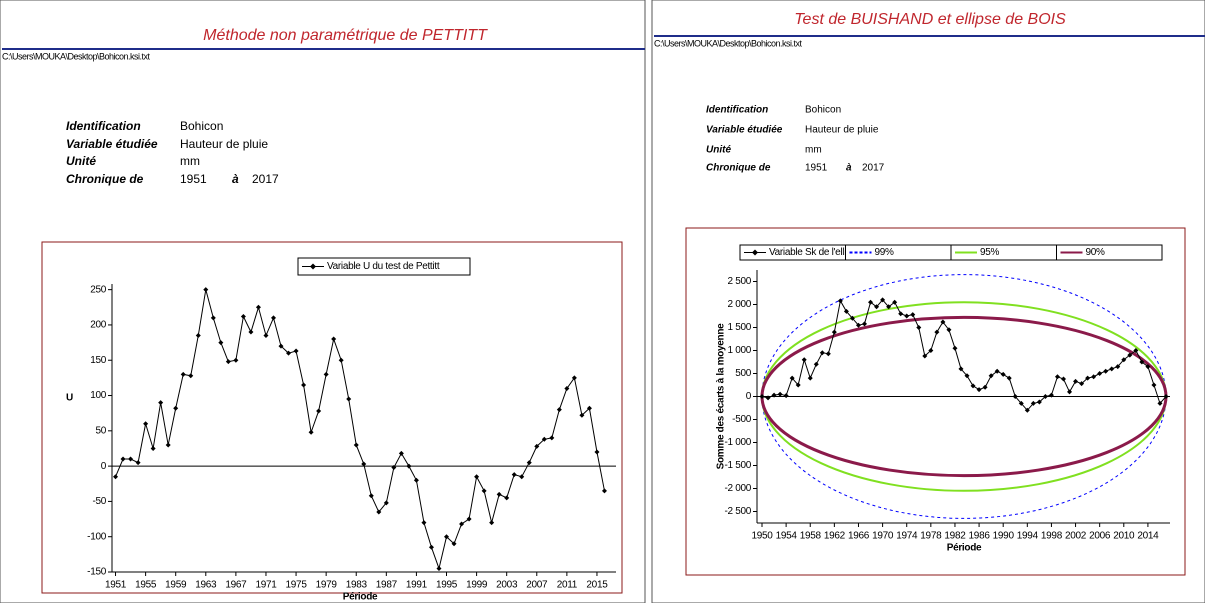  I want to click on x-tick-label: 1950, so click(762, 536).